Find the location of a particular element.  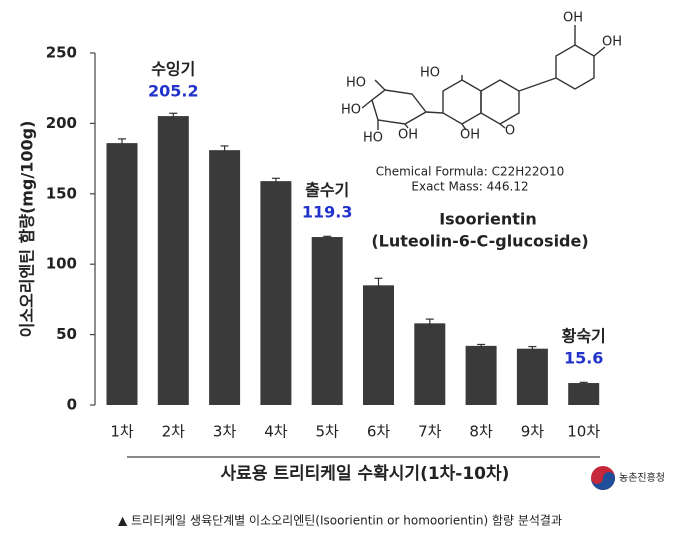

x-tick-label: 2차 is located at coordinates (174, 432).